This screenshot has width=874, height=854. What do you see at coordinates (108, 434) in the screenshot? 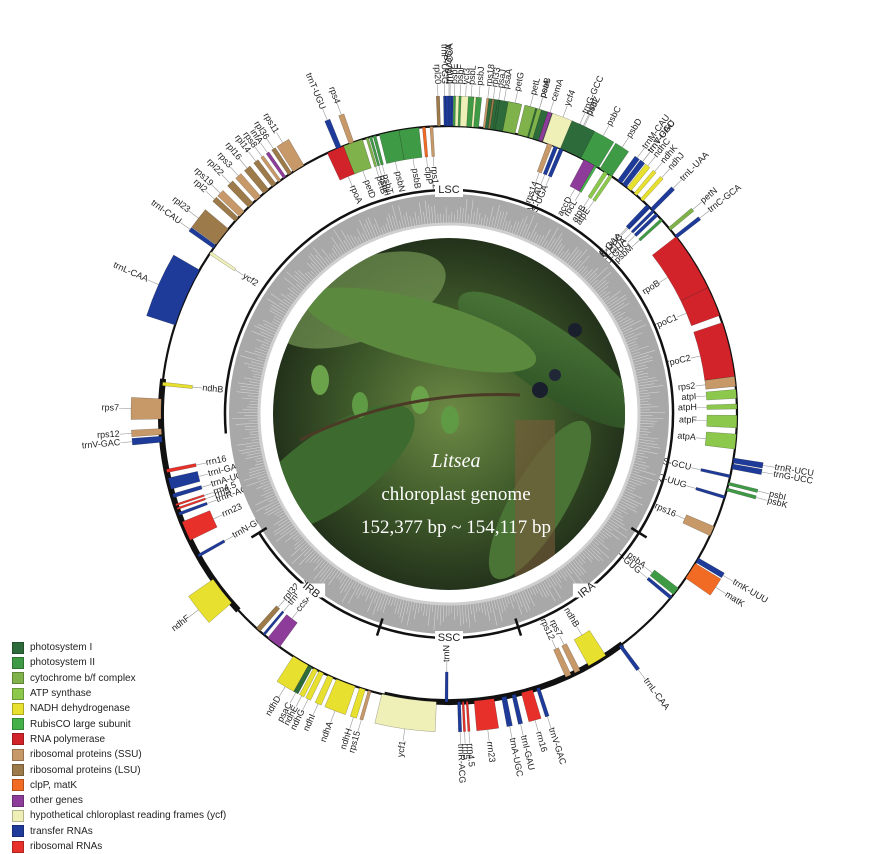
I see `gene-label-rps12: rps12` at bounding box center [108, 434].